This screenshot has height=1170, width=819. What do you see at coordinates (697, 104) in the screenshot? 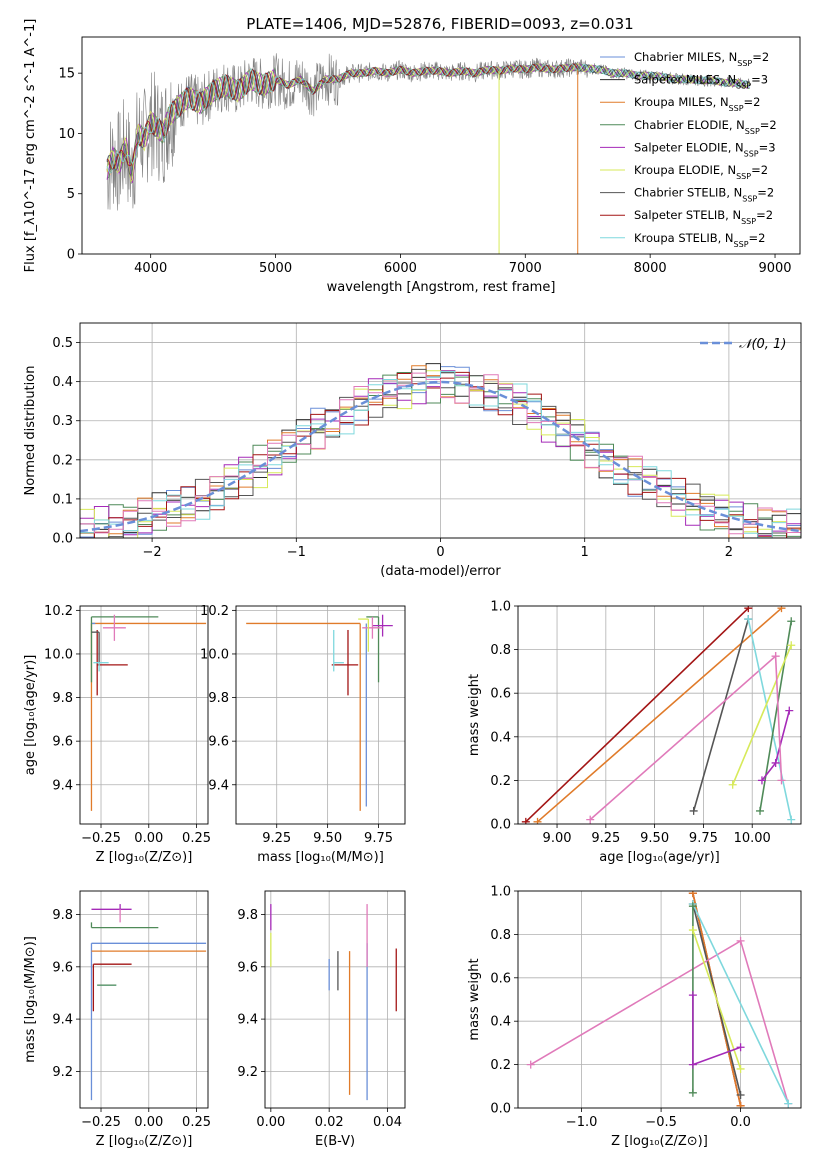
I see `legend-label: Kroupa MILES, NSSP=2` at bounding box center [697, 104].